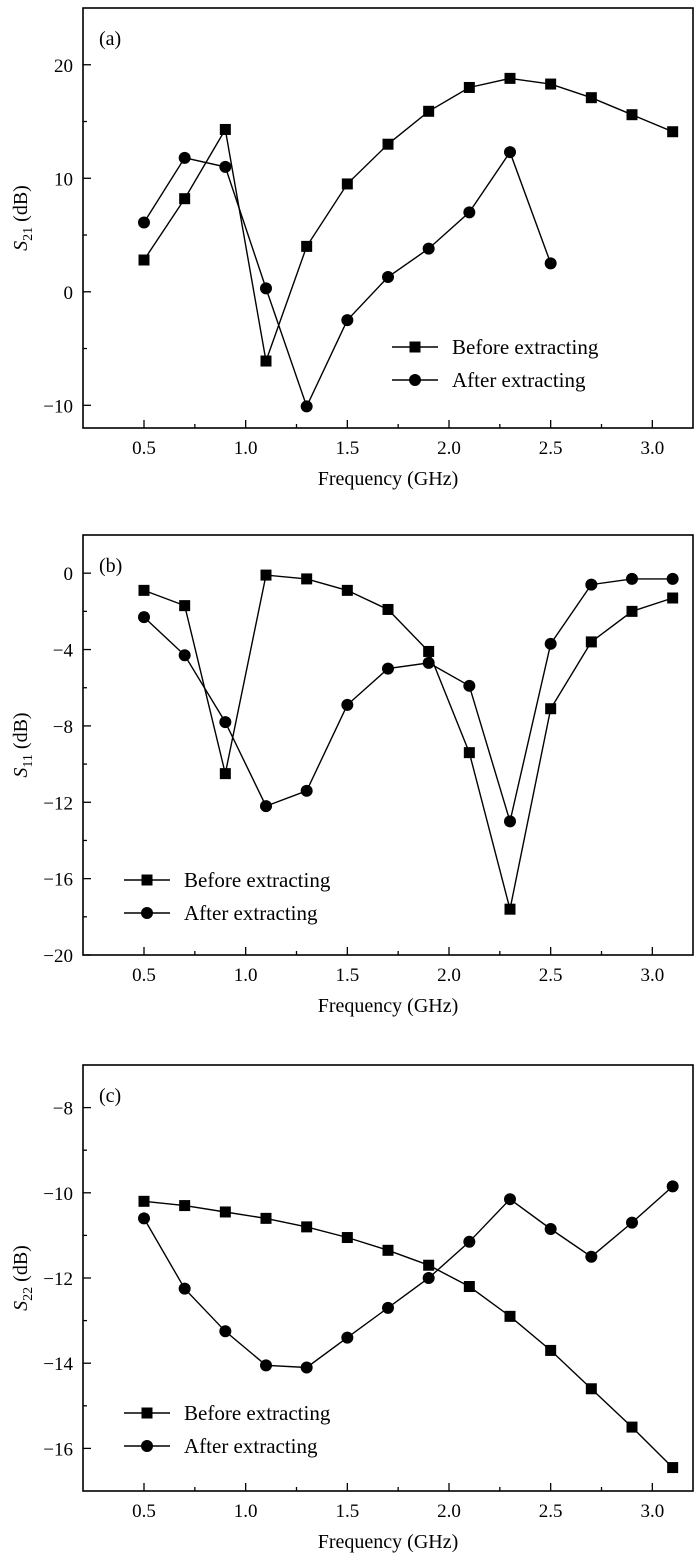 This screenshot has width=700, height=1558. I want to click on y-tick-label: −14, so click(58, 1364).